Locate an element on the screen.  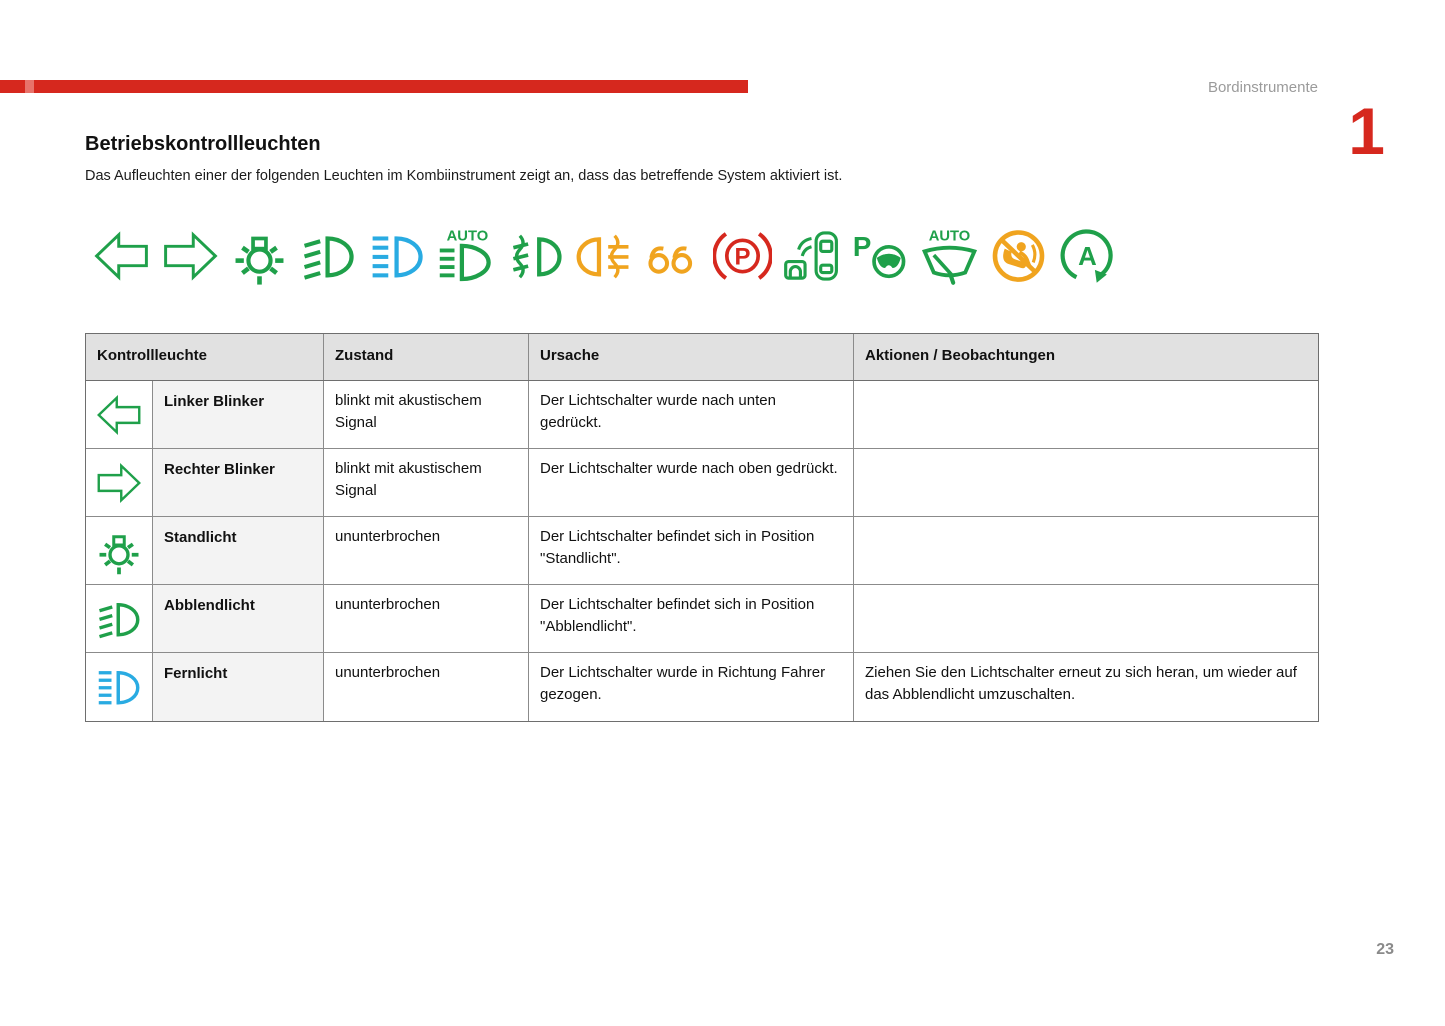
indicator-label: Rechter Blinker is located at coordinates (238, 482).